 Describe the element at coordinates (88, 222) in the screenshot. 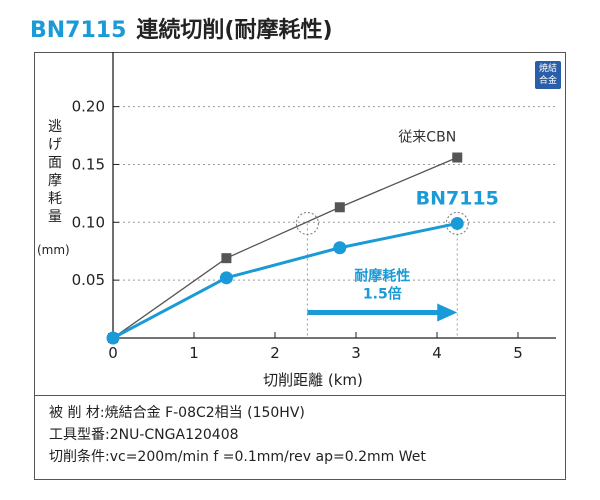

I see `y-tick-label: 0.10` at that location.